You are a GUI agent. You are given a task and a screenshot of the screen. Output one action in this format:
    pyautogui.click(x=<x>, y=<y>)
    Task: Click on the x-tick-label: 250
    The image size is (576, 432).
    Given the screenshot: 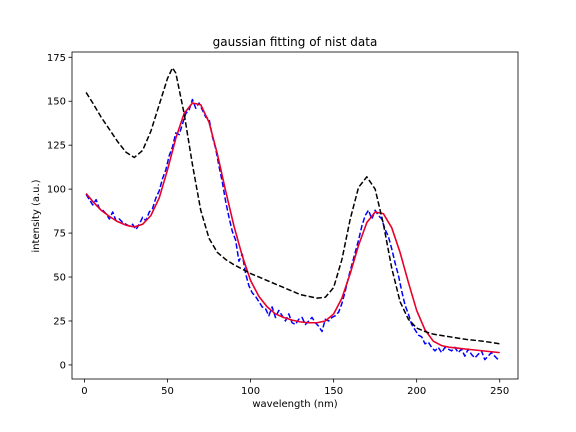 What is the action you would take?
    pyautogui.click(x=499, y=391)
    